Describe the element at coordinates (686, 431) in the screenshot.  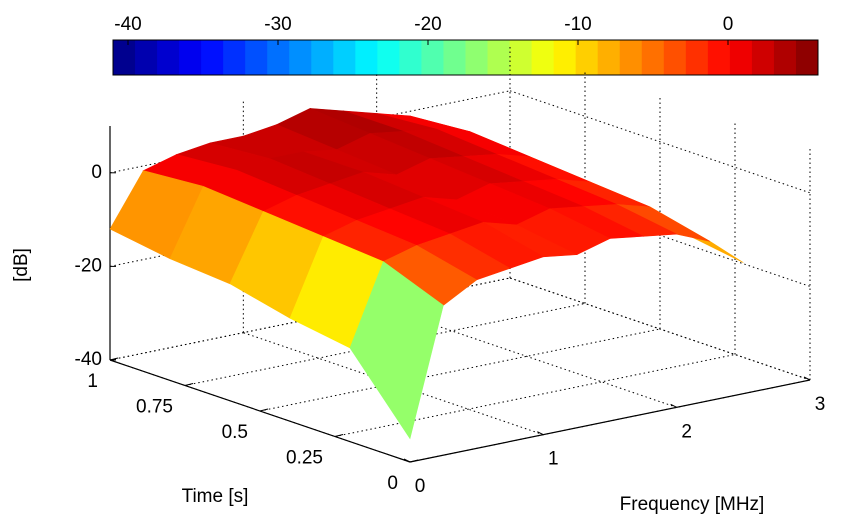
I see `x-tick-label: 2` at that location.